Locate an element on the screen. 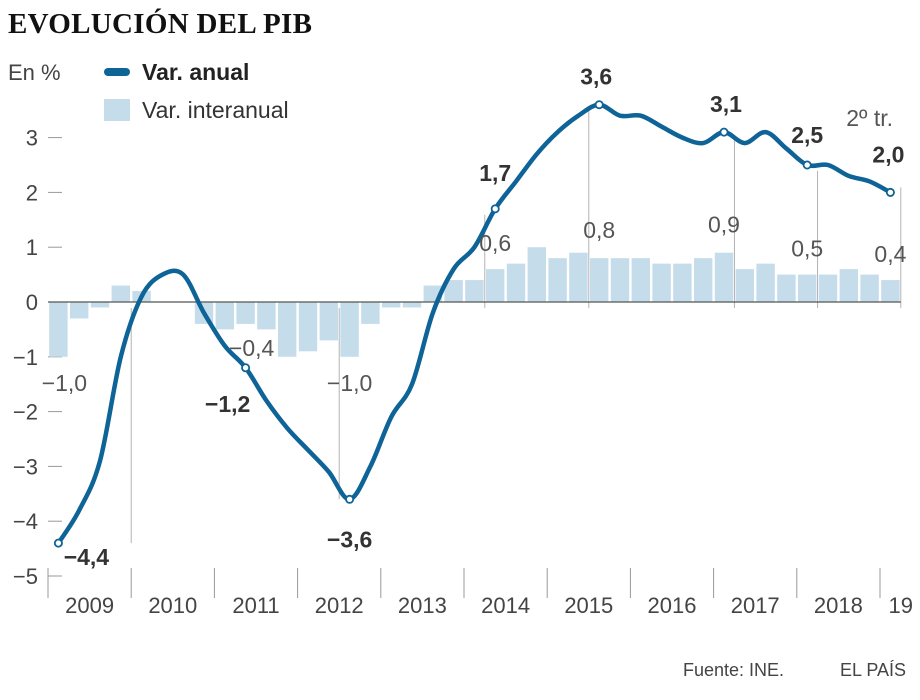  annual-value-label: 2,5 is located at coordinates (807, 135).